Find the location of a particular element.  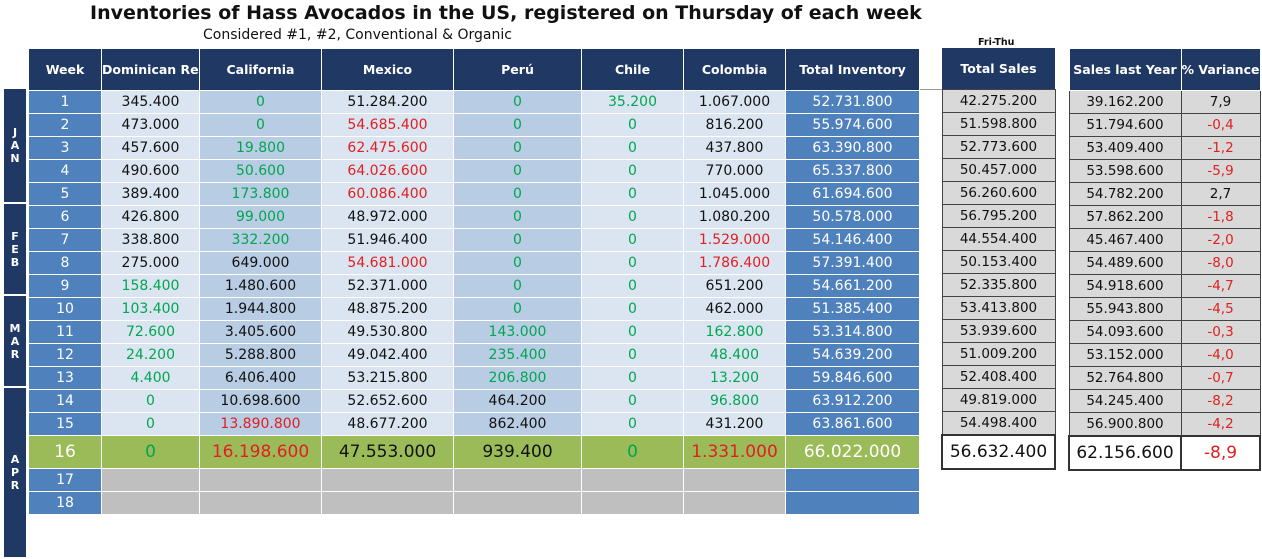

cell-variance: -5,9 is located at coordinates (1220, 171).